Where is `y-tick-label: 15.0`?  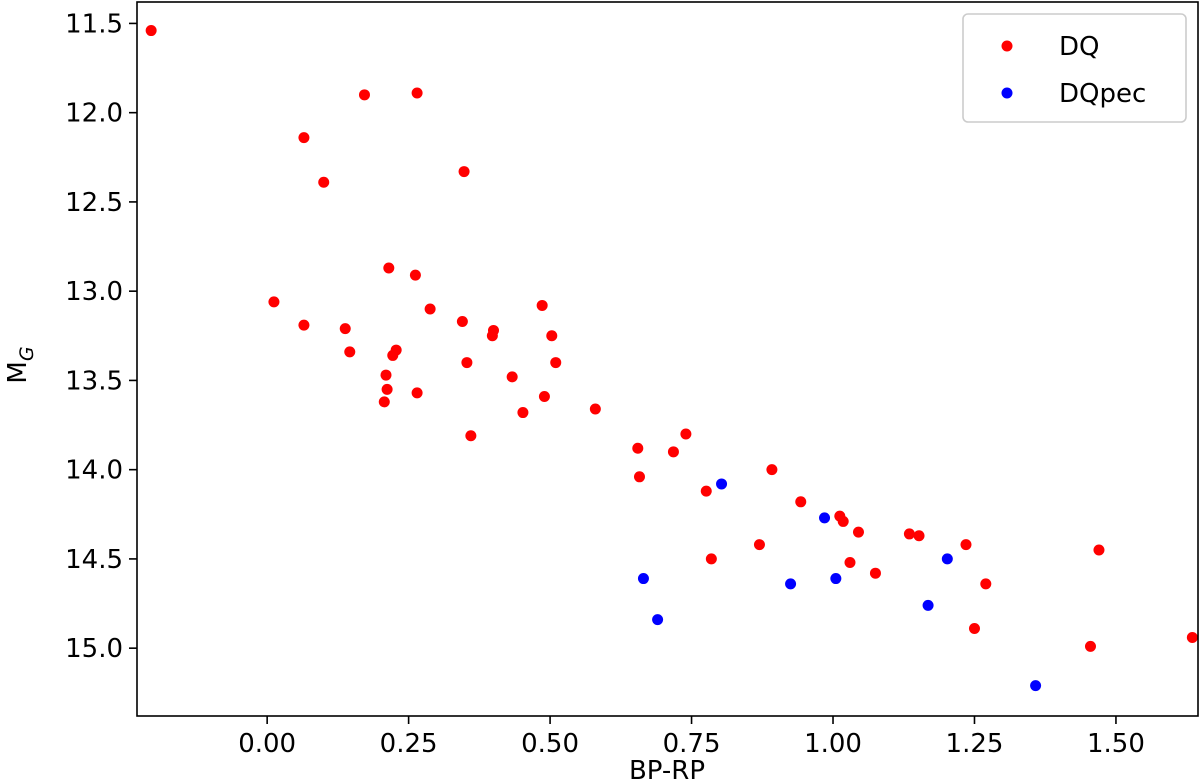
y-tick-label: 15.0 is located at coordinates (94, 649).